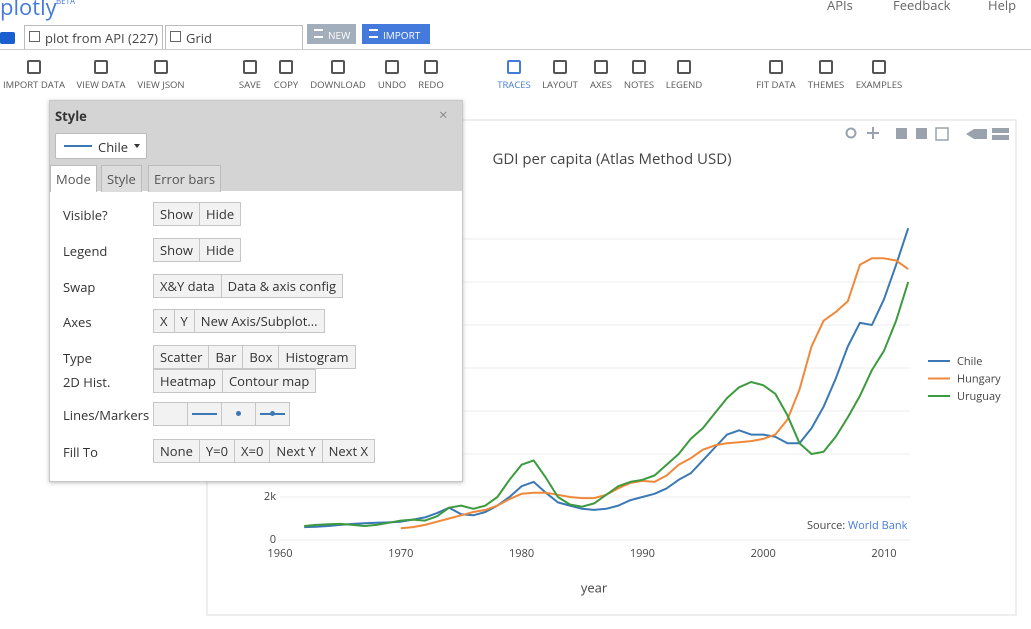 The image size is (1031, 629). I want to click on toolbar-label: SAVE, so click(250, 84).